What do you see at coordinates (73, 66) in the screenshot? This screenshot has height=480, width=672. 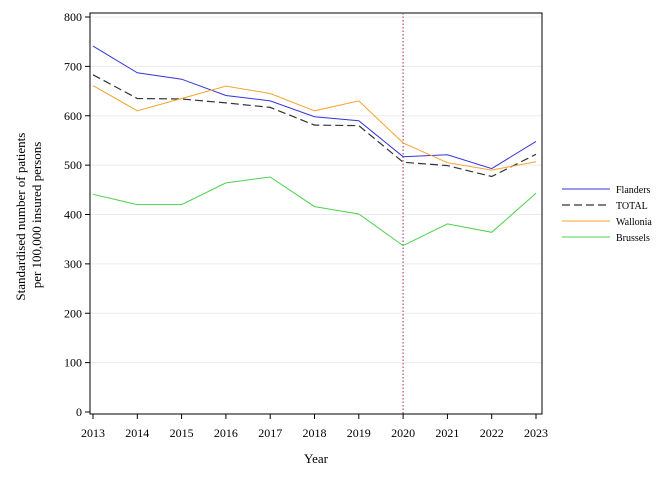 I see `y-tick-label-700: 700` at bounding box center [73, 66].